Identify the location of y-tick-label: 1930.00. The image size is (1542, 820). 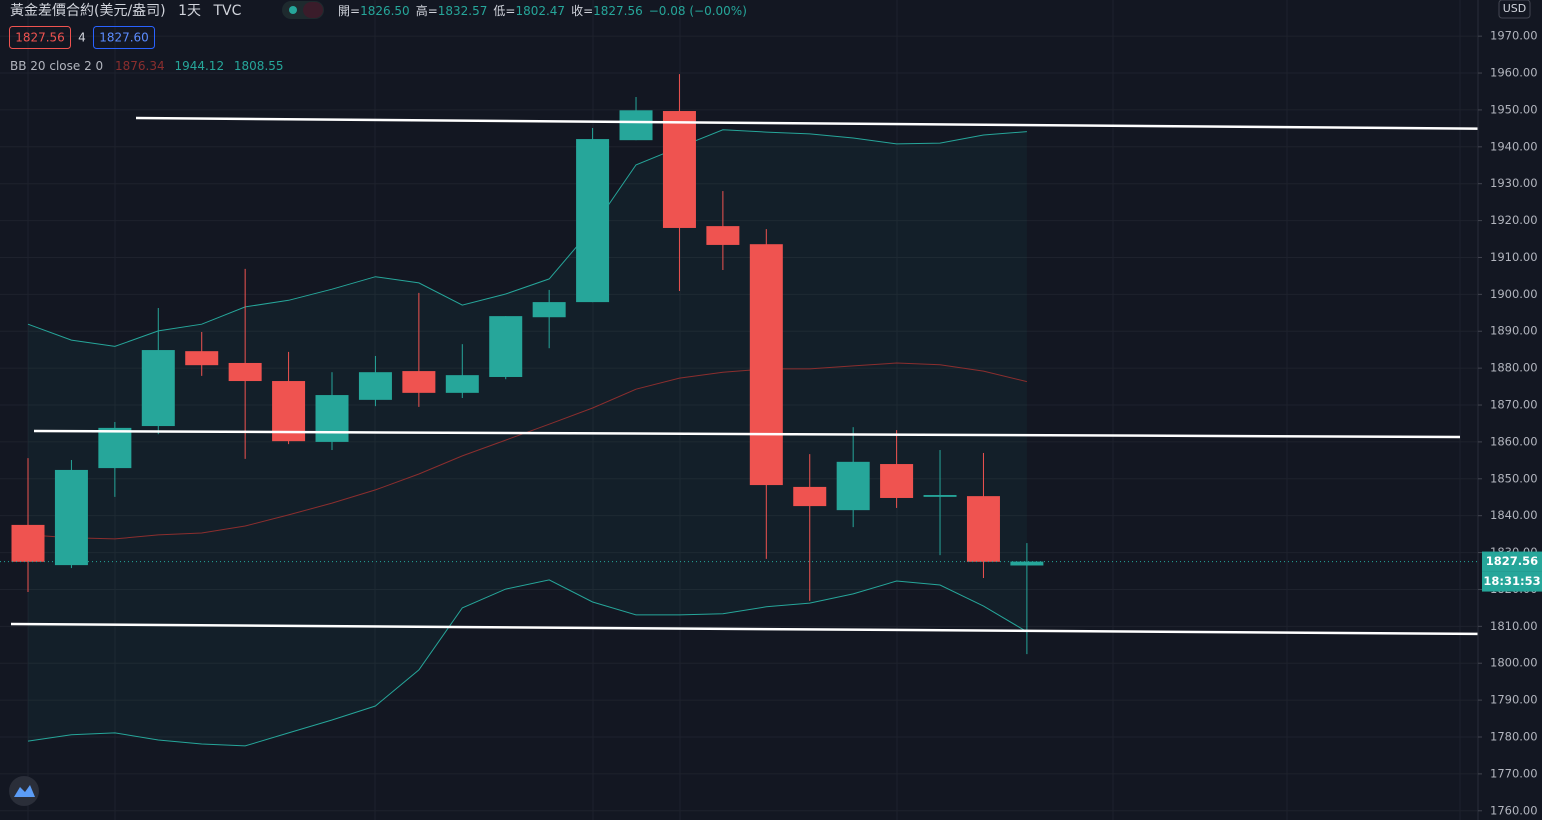
(1514, 183).